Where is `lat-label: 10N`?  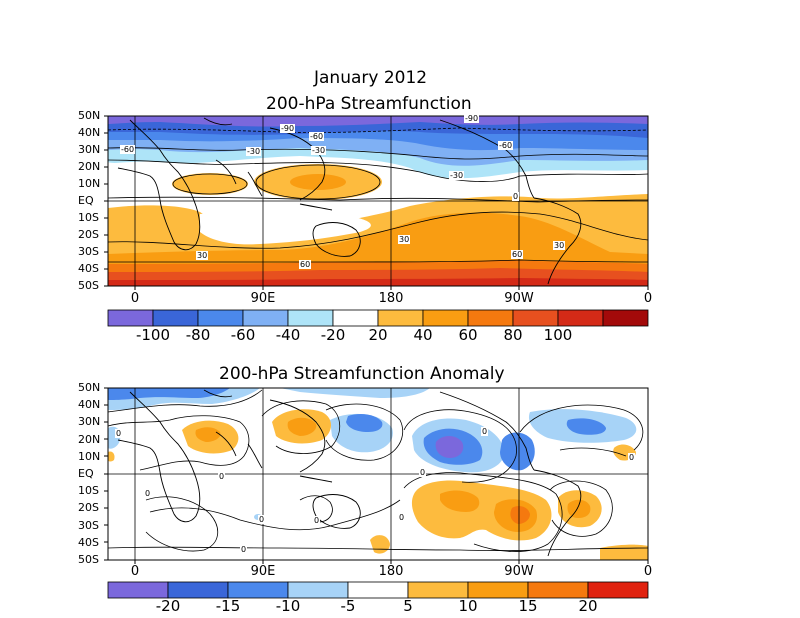 lat-label: 10N is located at coordinates (89, 183).